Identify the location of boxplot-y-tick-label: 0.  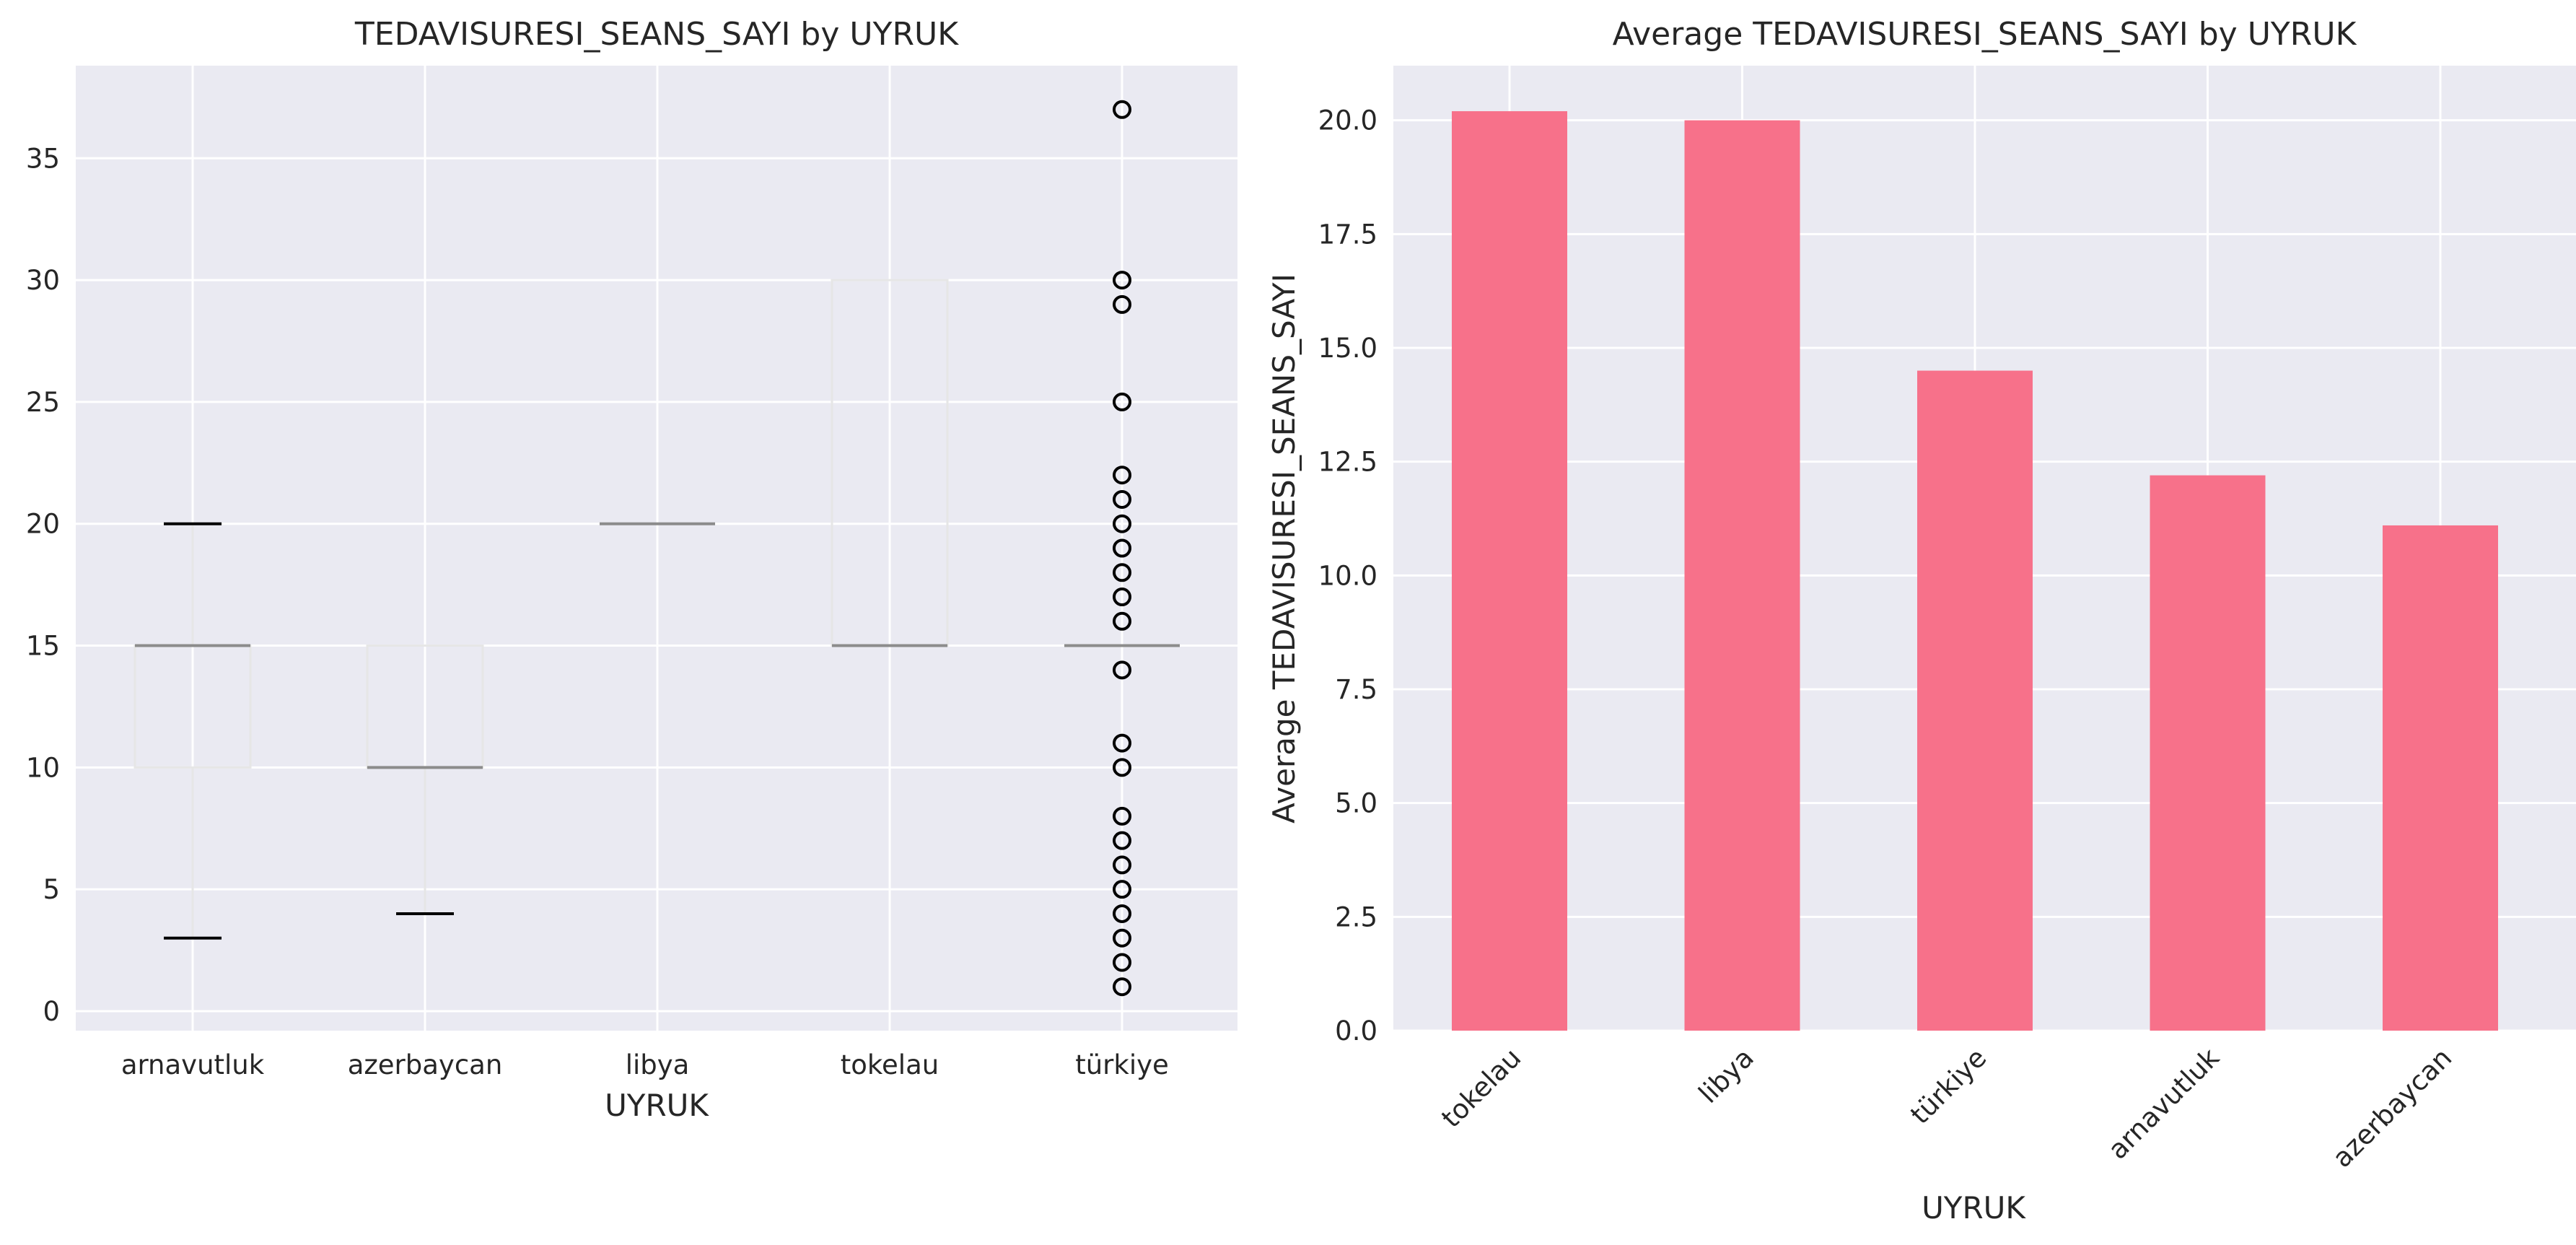
(51, 1012).